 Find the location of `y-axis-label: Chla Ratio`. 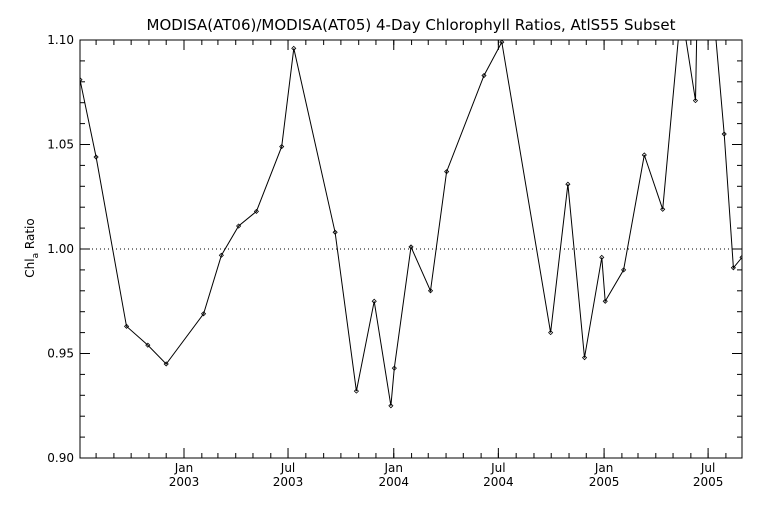

y-axis-label: Chla Ratio is located at coordinates (32, 247).